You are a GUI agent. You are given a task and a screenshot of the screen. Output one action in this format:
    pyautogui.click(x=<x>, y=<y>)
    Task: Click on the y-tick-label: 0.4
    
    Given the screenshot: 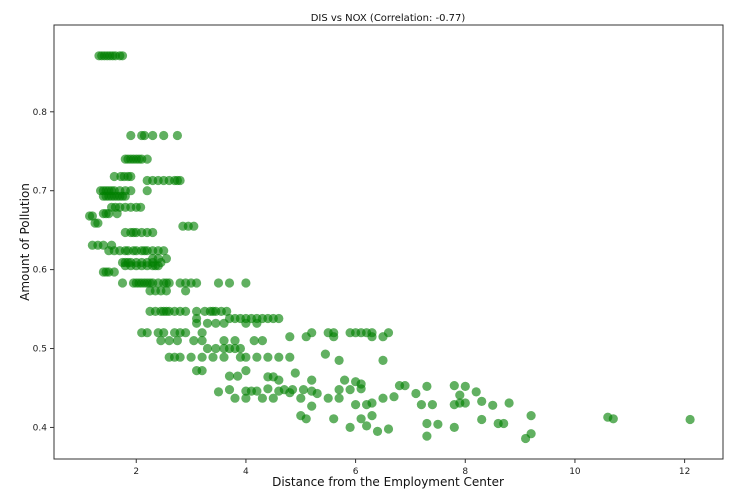 What is the action you would take?
    pyautogui.click(x=40, y=428)
    